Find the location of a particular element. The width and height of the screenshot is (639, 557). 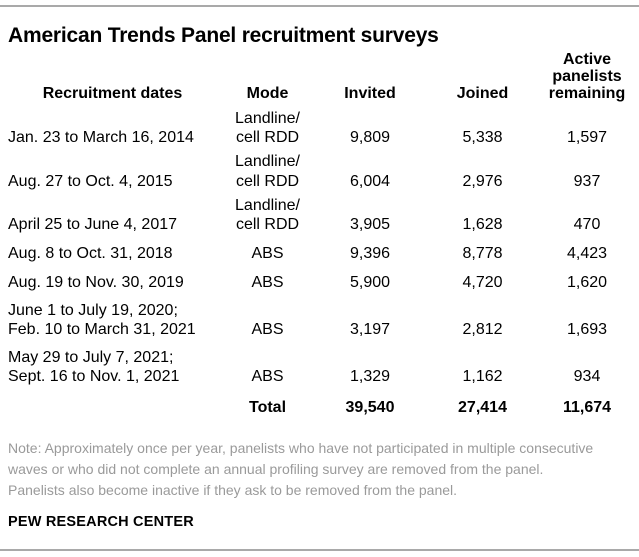

bottom-divider-line is located at coordinates (319, 550).